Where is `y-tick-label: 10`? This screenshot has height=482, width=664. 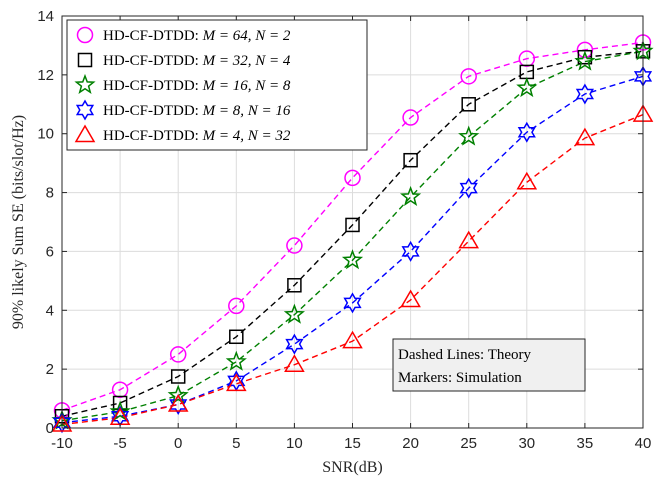 y-tick-label: 10 is located at coordinates (45, 134).